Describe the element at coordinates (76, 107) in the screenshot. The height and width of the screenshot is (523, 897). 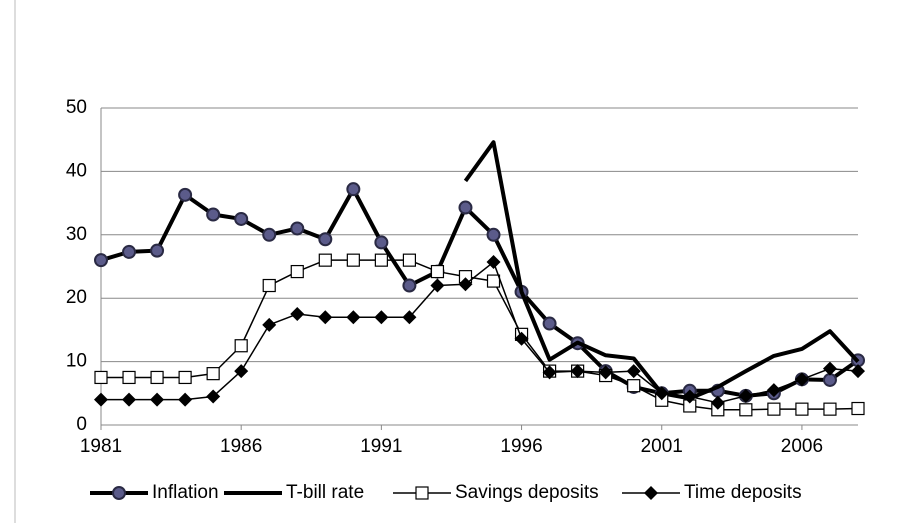
I see `y-tick-label: 50` at that location.